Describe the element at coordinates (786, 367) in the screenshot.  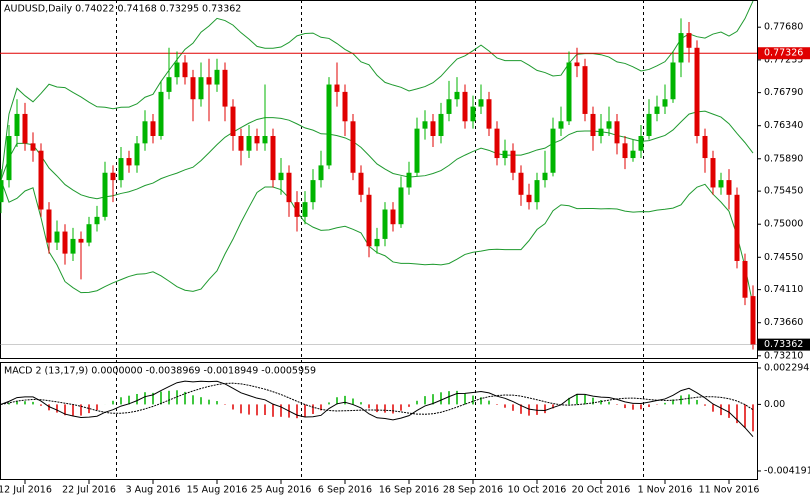
I see `y2-tick-label: 0.002294` at that location.